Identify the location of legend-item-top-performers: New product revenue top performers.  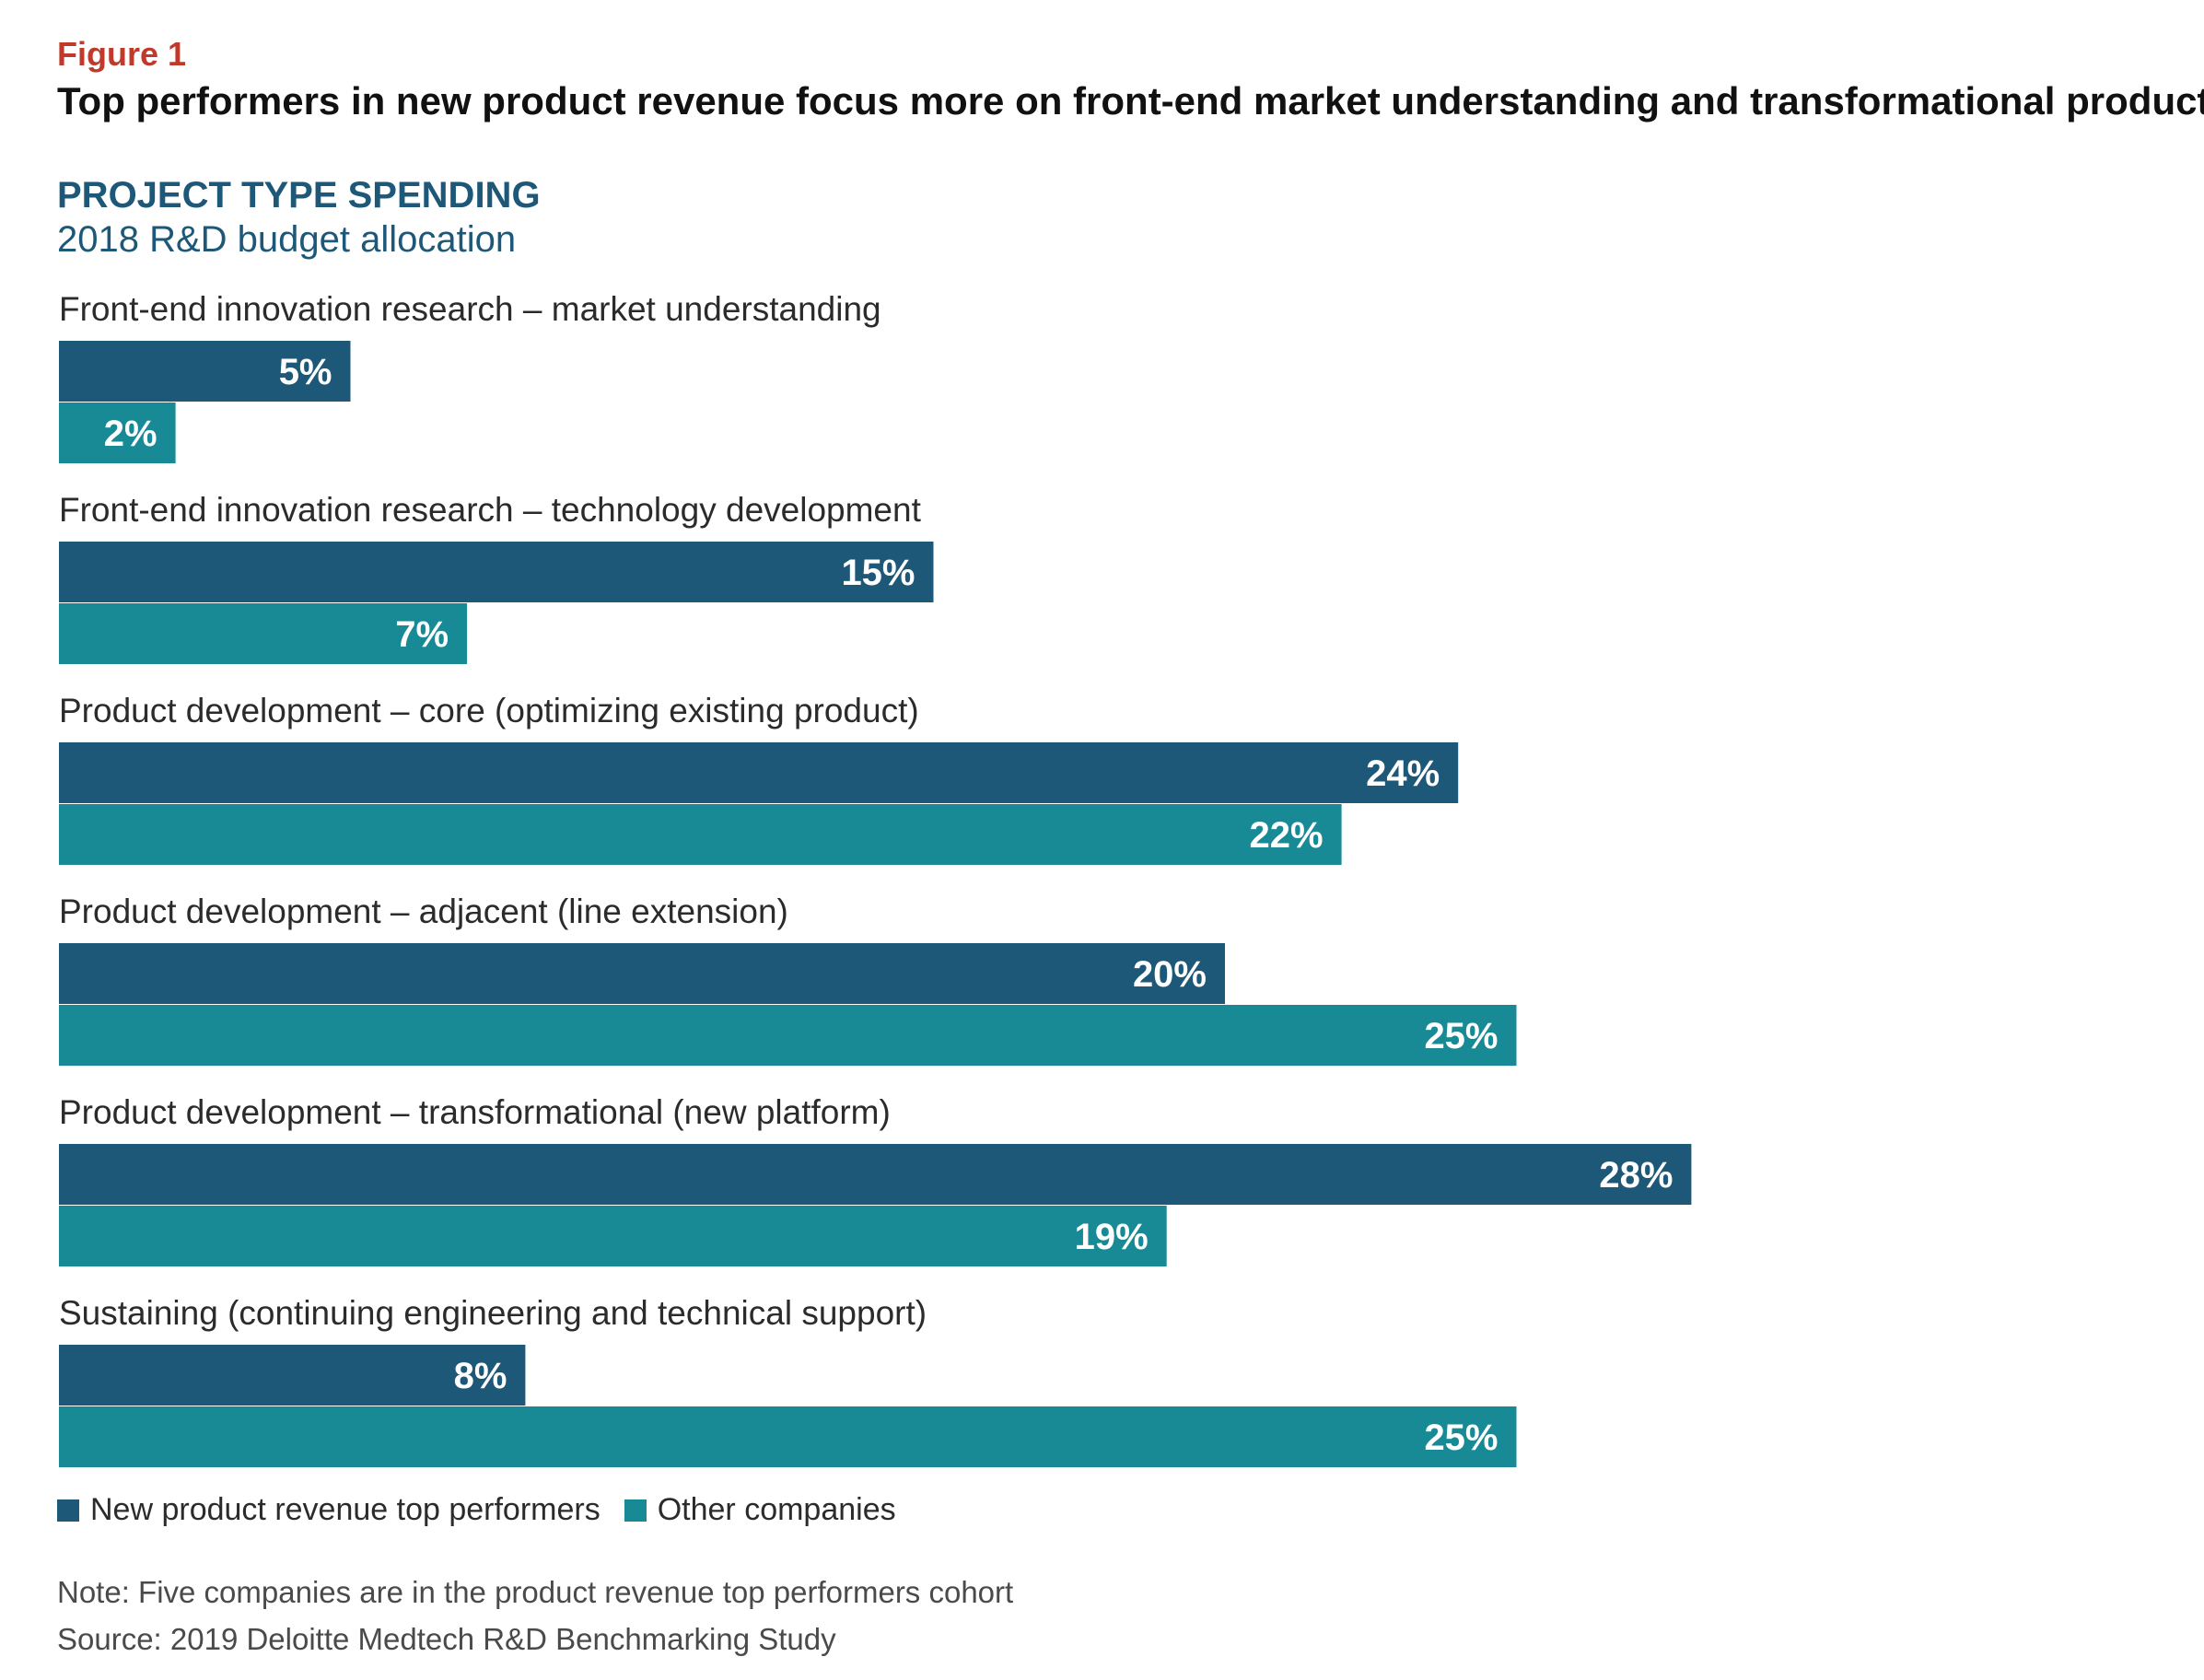
(329, 1510).